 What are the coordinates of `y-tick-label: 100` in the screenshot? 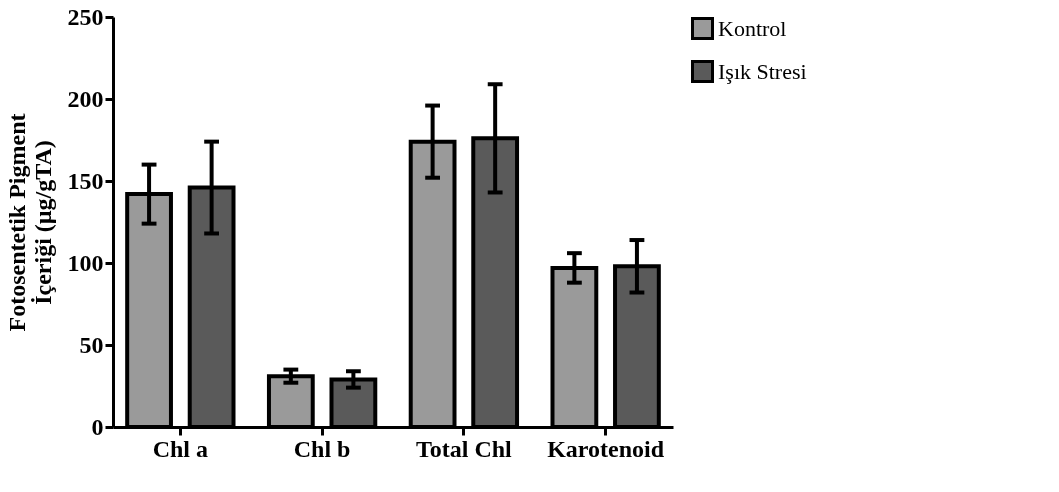 It's located at (85, 262).